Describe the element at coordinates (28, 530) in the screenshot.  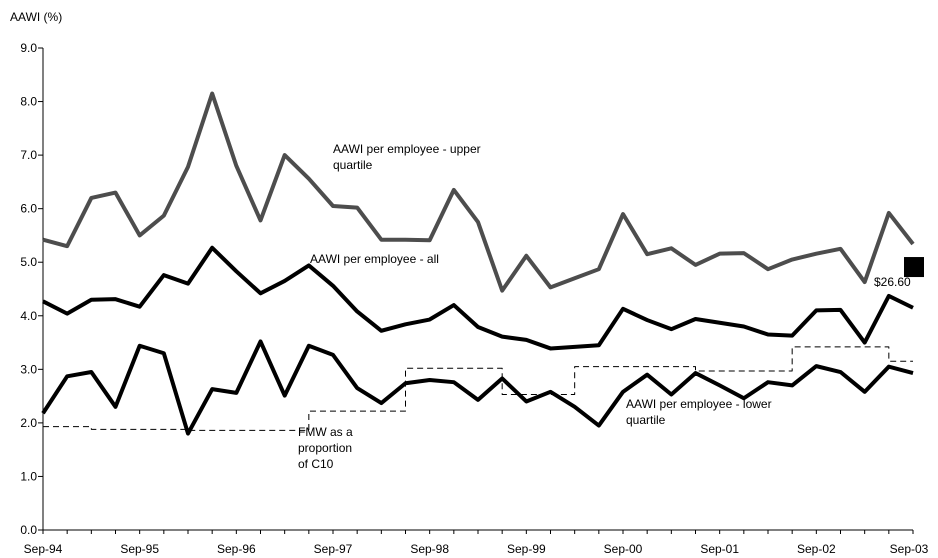
I see `y-tick-label: 0.0` at that location.